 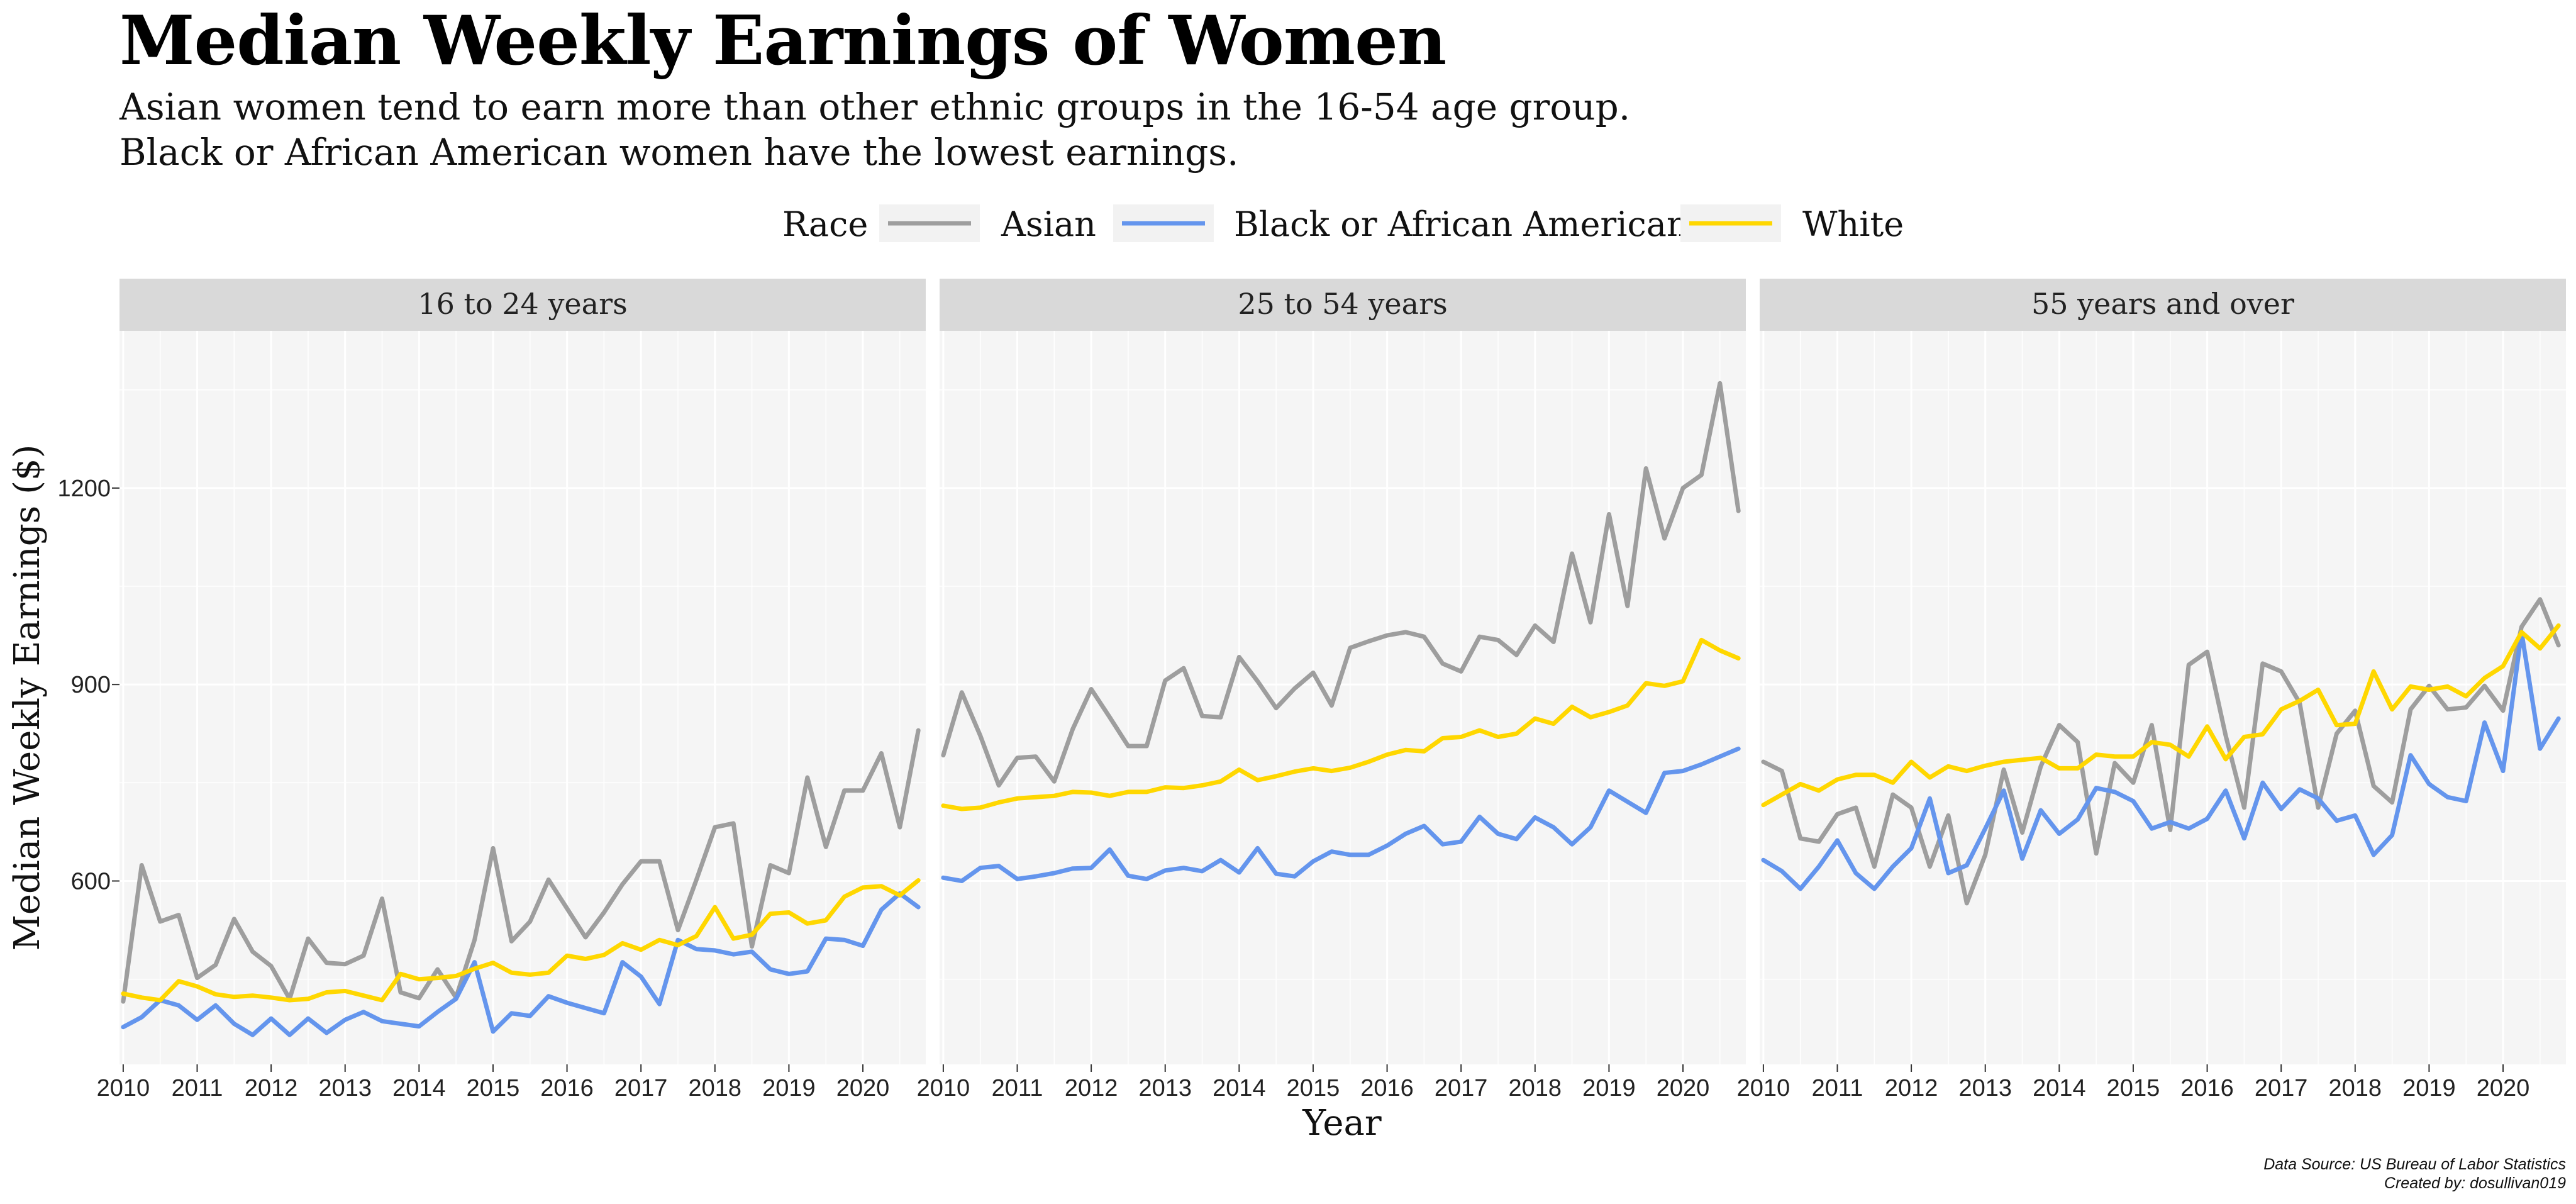 I want to click on x-tick-label-0-10: 2020, so click(x=863, y=1088).